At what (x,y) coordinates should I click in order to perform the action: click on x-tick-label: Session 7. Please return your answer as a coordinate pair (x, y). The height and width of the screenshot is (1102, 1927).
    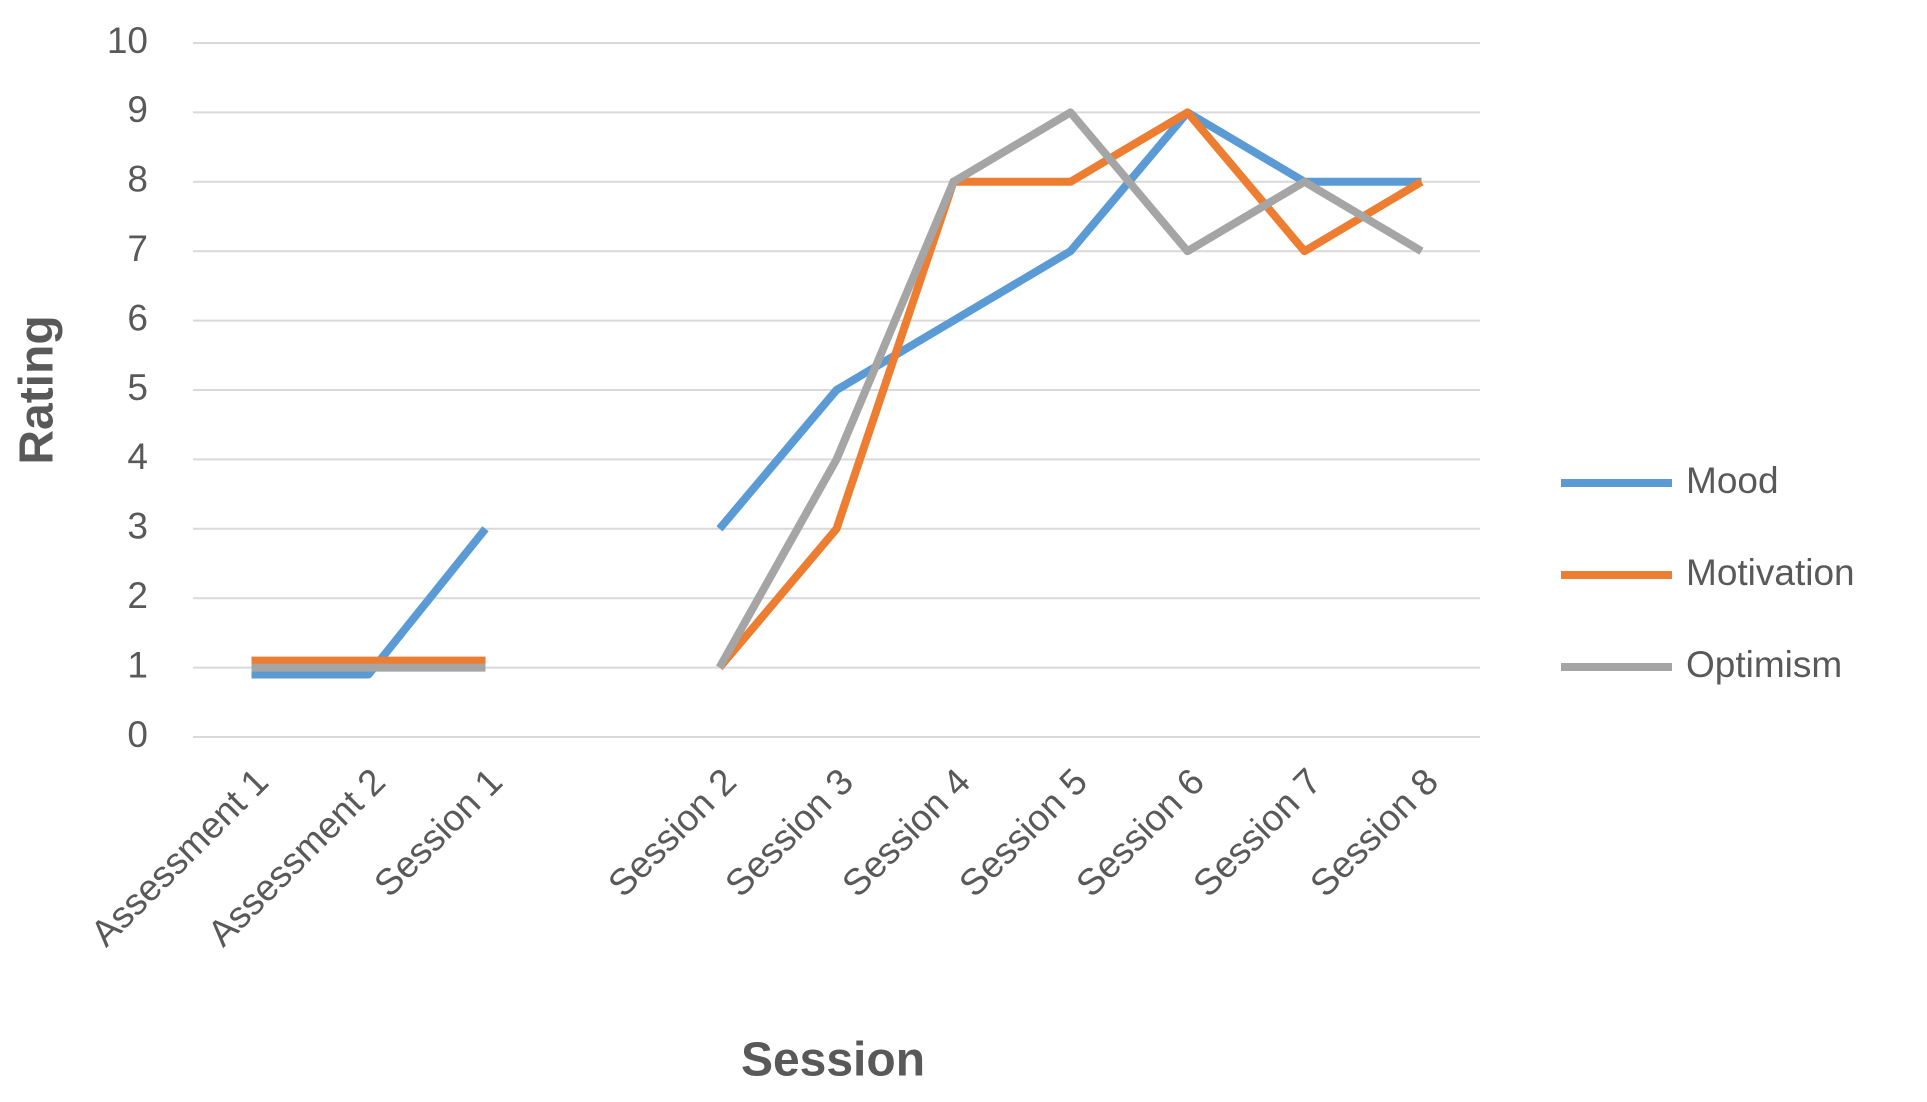
    Looking at the image, I should click on (1257, 833).